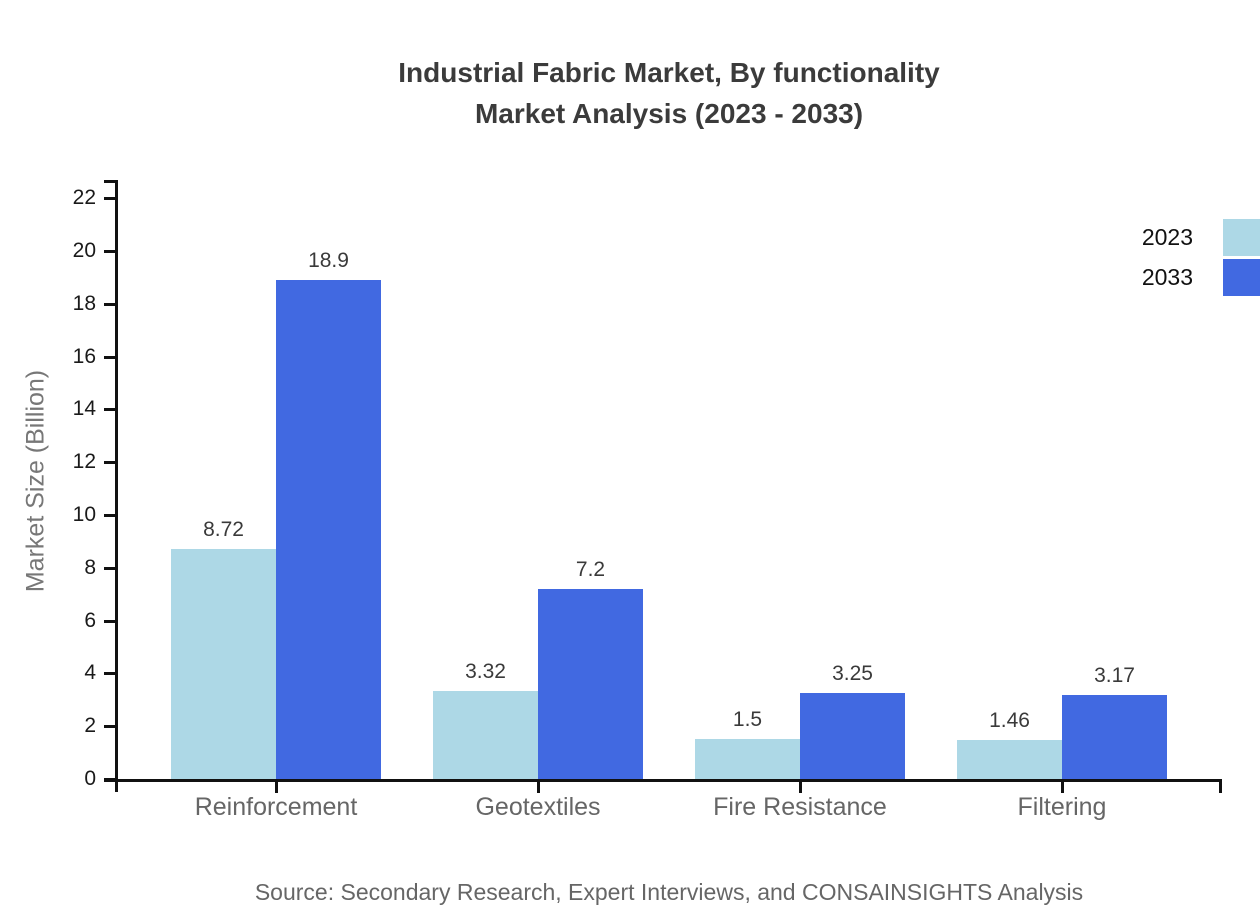 This screenshot has height=920, width=1260. I want to click on y-tick-label: 8, so click(90, 567).